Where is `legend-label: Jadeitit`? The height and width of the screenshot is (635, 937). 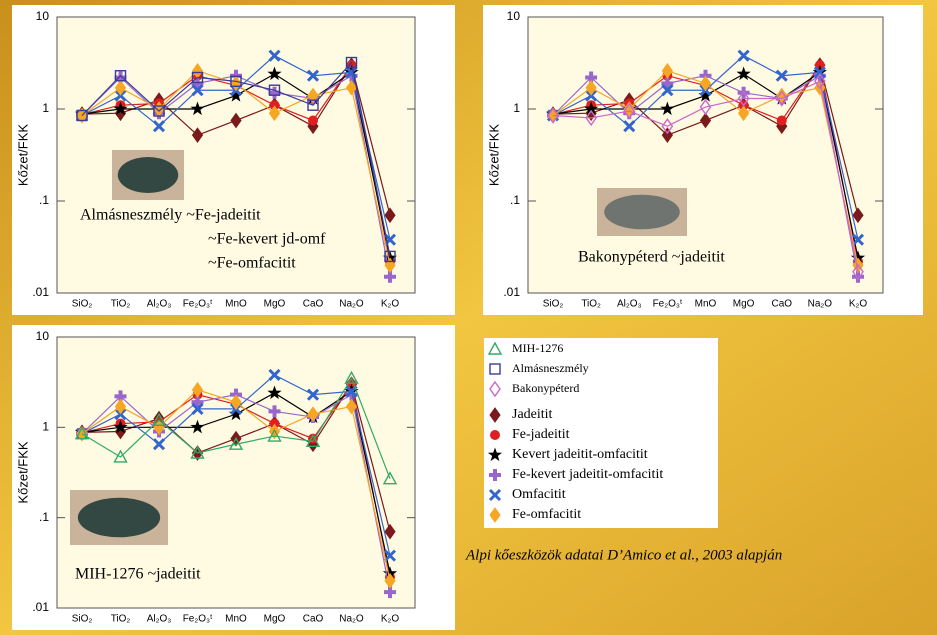 legend-label: Jadeitit is located at coordinates (532, 414).